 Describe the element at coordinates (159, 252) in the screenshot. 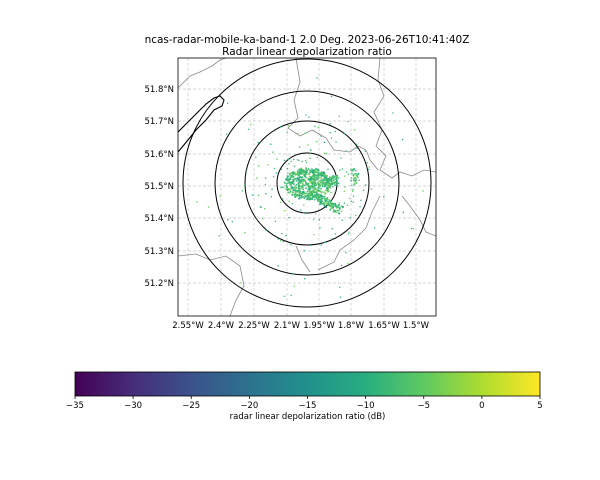

I see `lat-tick-label: 51.3°N` at that location.